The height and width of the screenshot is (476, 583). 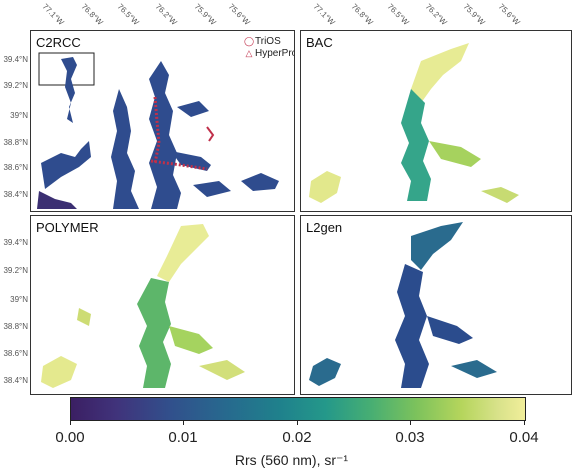 What do you see at coordinates (143, 306) in the screenshot?
I see `water-map-polymer` at bounding box center [143, 306].